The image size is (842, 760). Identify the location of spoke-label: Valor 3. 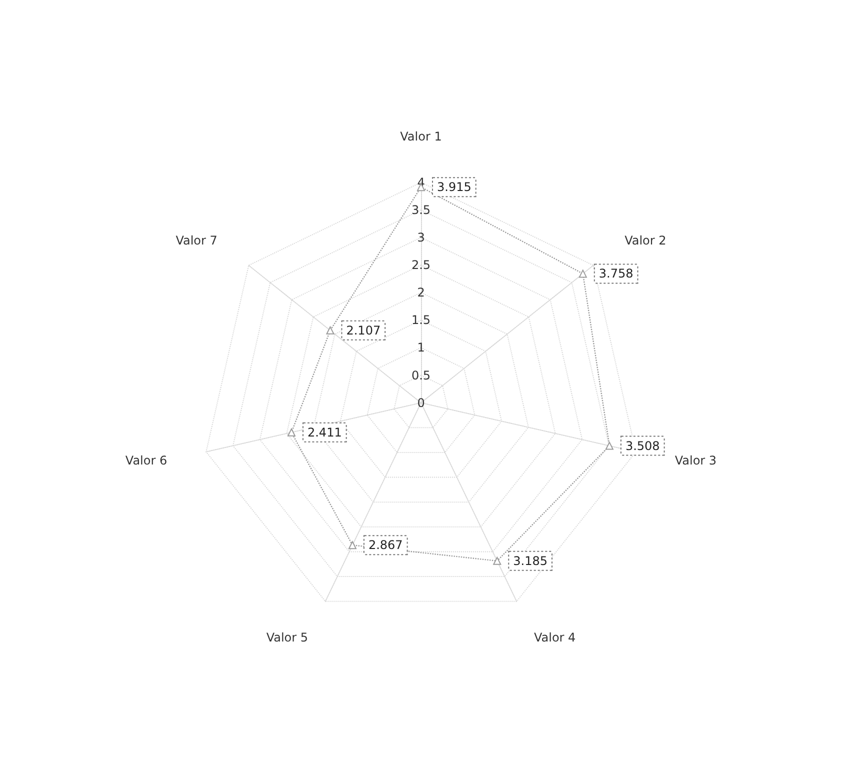
(695, 461).